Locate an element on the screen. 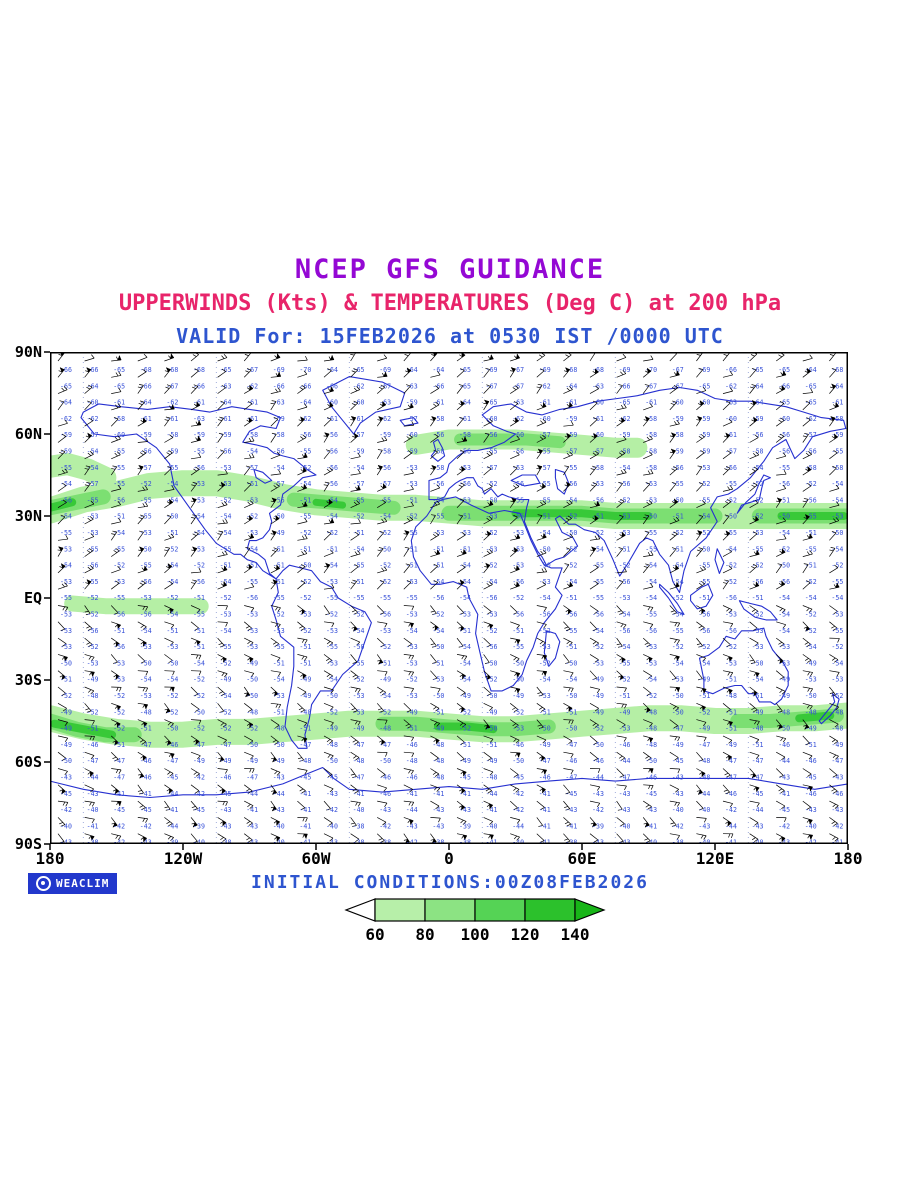  svg-text: -63 is located at coordinates (518, 403).